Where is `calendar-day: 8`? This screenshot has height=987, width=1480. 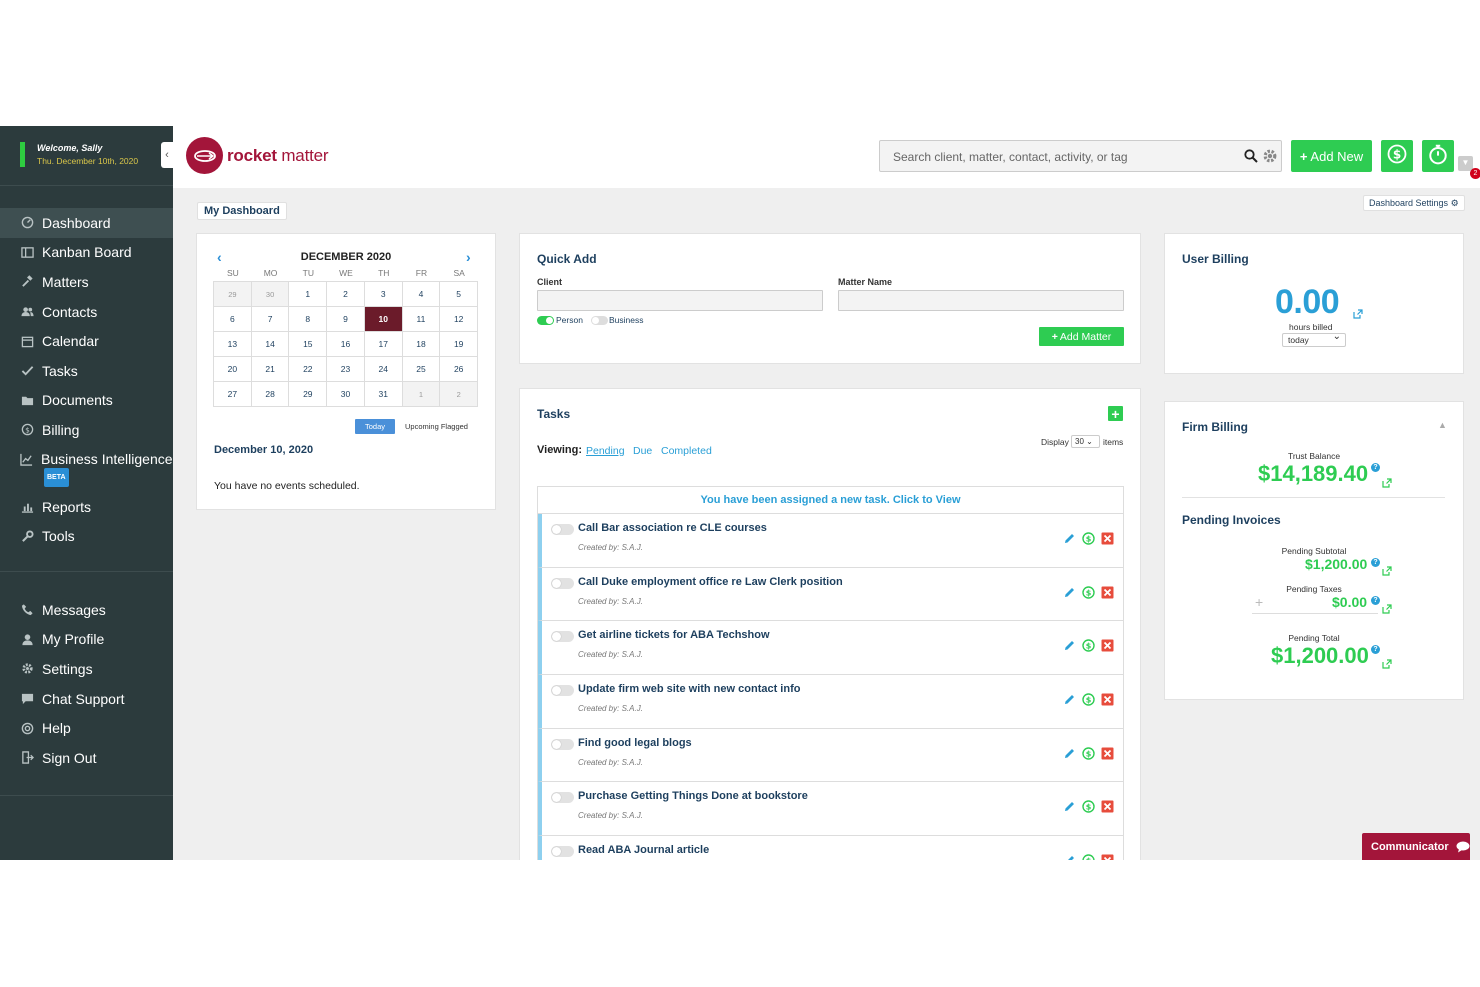 calendar-day: 8 is located at coordinates (308, 319).